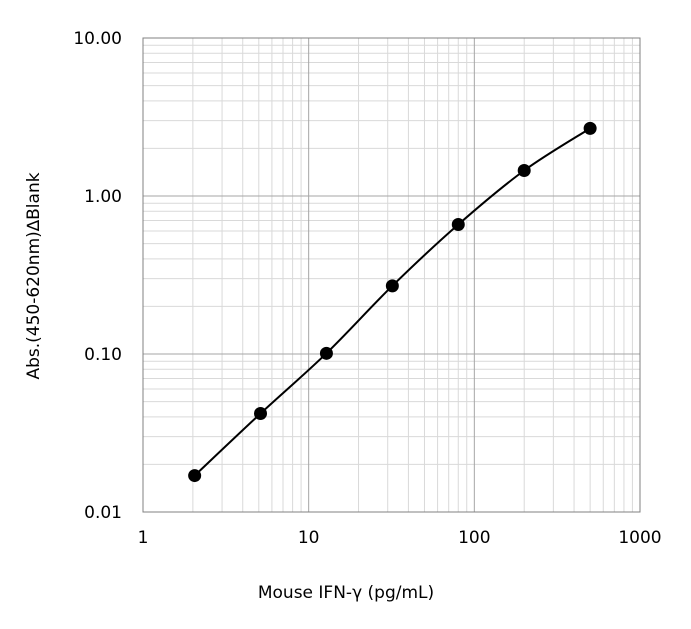 The image size is (691, 629). Describe the element at coordinates (143, 538) in the screenshot. I see `x-tick-label: 1` at that location.